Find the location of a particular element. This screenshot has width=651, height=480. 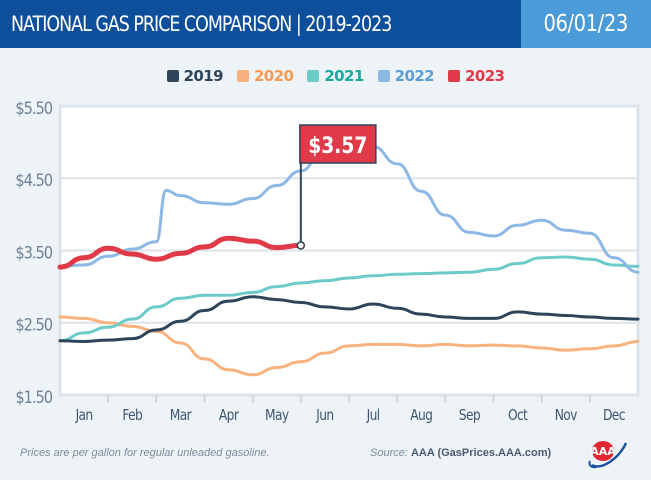

legend-item-2020: 2020 is located at coordinates (265, 76).